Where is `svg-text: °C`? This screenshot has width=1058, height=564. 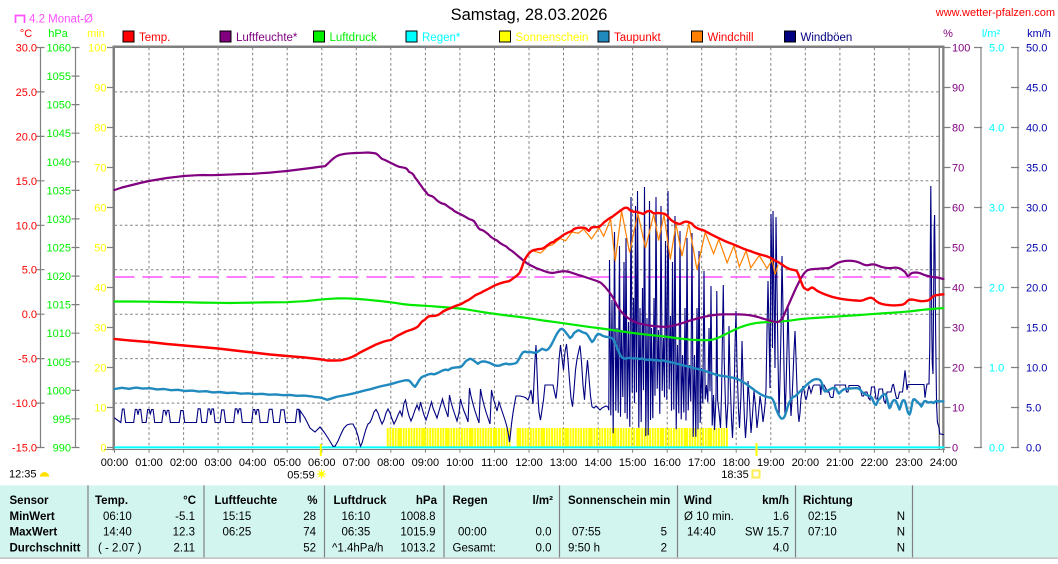
svg-text: °C is located at coordinates (26, 34).